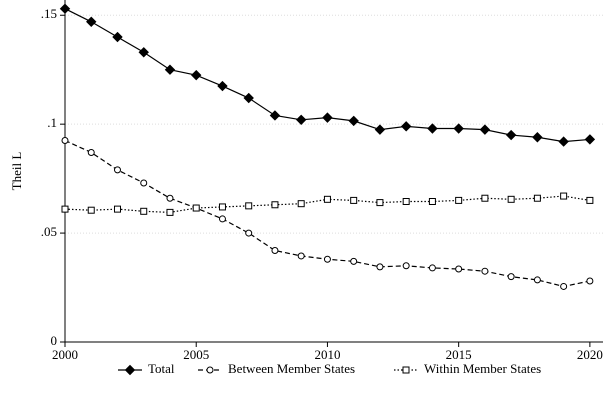  What do you see at coordinates (16, 171) in the screenshot?
I see `y-axis-label: Theil L` at bounding box center [16, 171].